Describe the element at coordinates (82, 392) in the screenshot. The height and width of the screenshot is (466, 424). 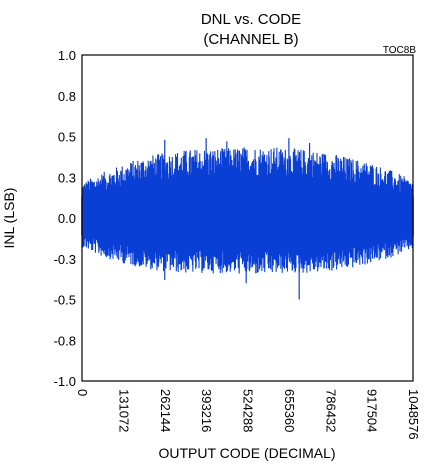
I see `x-tick-label: 0` at that location.